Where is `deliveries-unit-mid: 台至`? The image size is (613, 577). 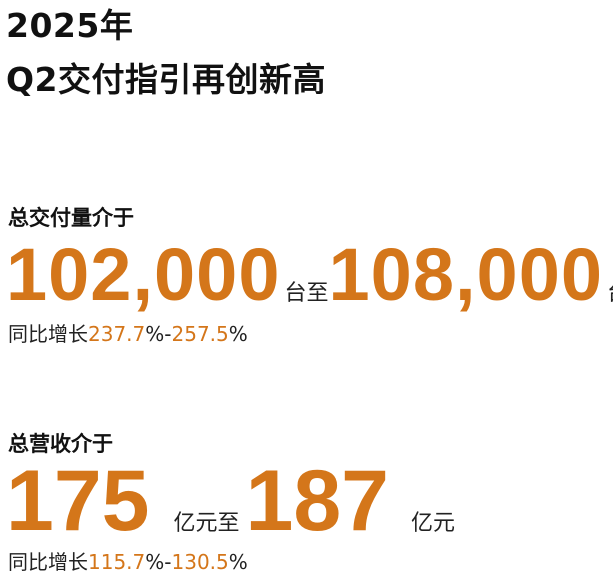 deliveries-unit-mid: 台至 is located at coordinates (306, 293).